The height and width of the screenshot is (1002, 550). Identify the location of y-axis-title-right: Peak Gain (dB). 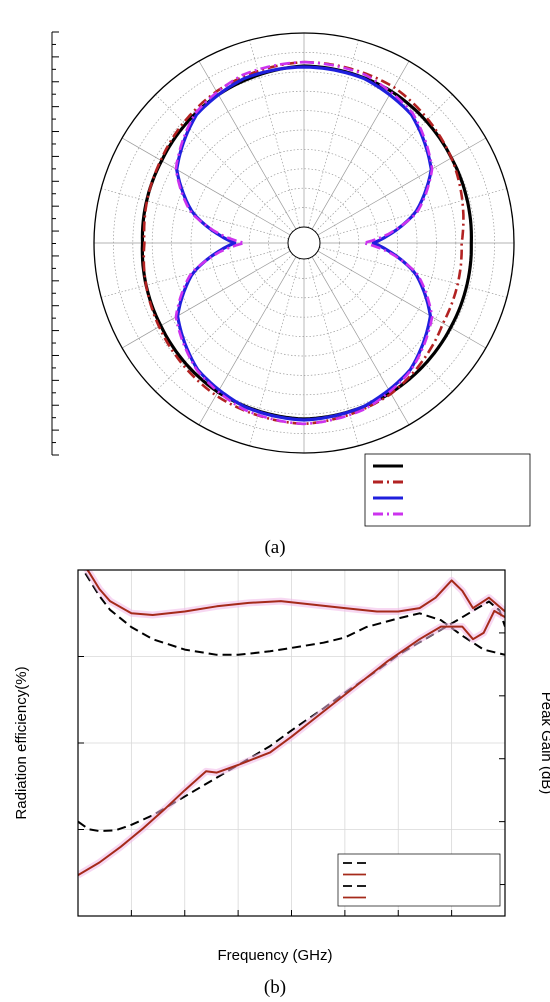
(544, 743).